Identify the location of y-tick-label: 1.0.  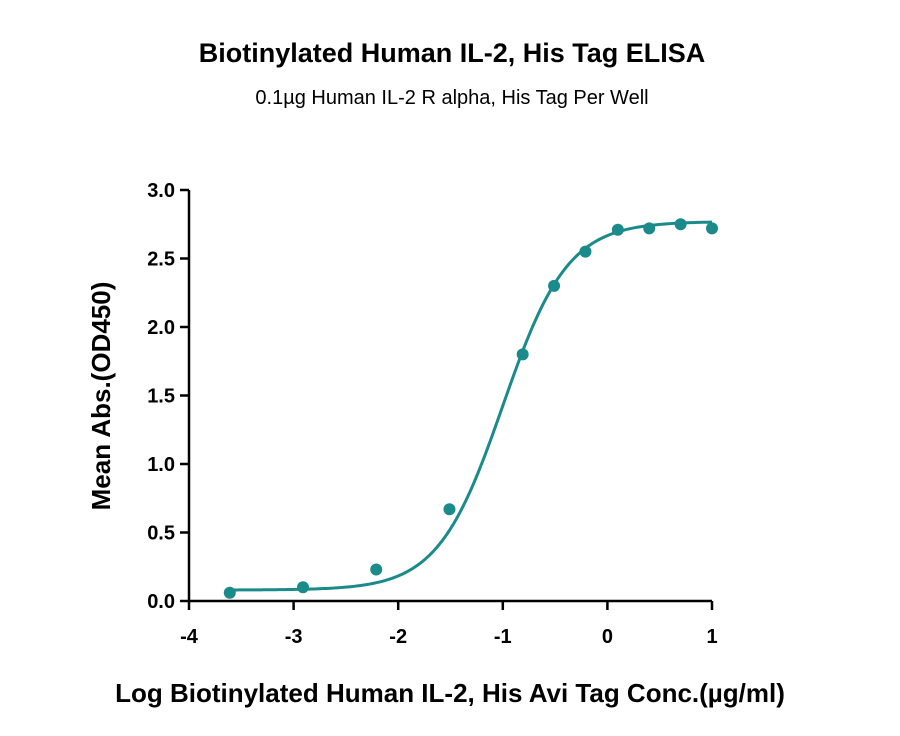
(161, 465).